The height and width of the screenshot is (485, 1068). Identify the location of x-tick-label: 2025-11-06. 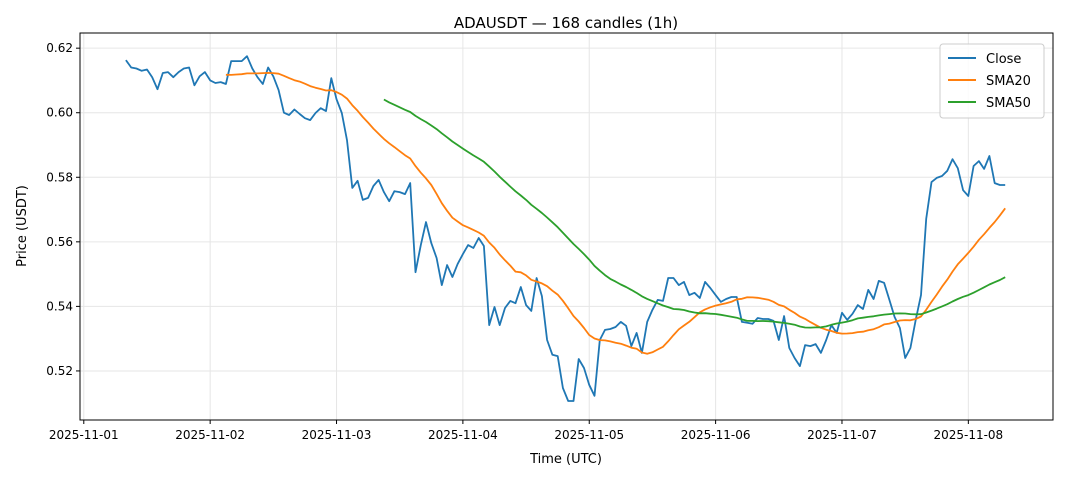
(716, 435).